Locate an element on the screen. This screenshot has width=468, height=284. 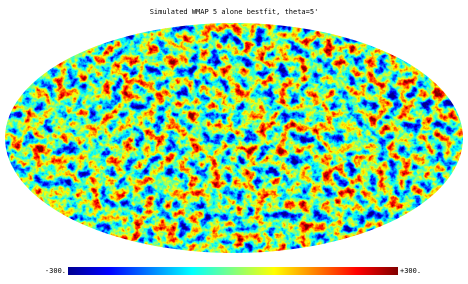
colorbar-max-label: +300. is located at coordinates (410, 271).